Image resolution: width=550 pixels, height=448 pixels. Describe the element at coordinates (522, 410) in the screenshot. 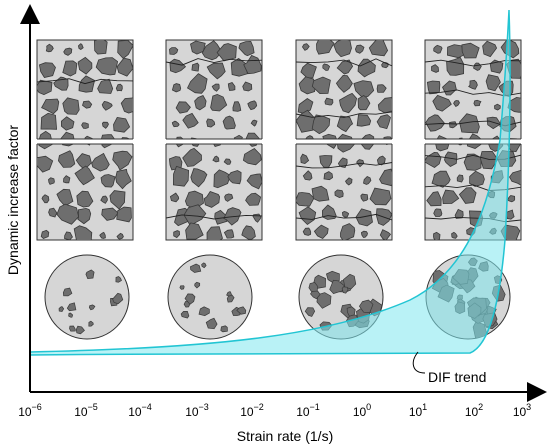

I see `x-tick-label: 10³` at that location.